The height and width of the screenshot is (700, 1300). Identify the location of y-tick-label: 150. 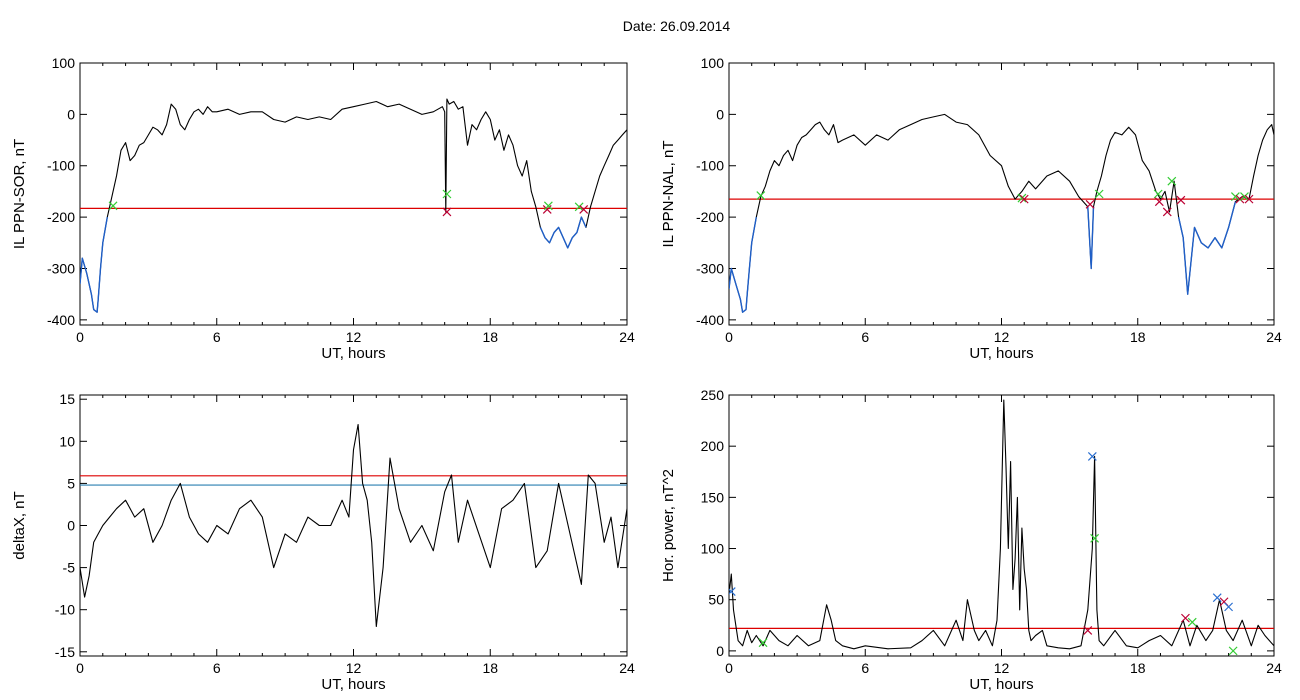
(713, 497).